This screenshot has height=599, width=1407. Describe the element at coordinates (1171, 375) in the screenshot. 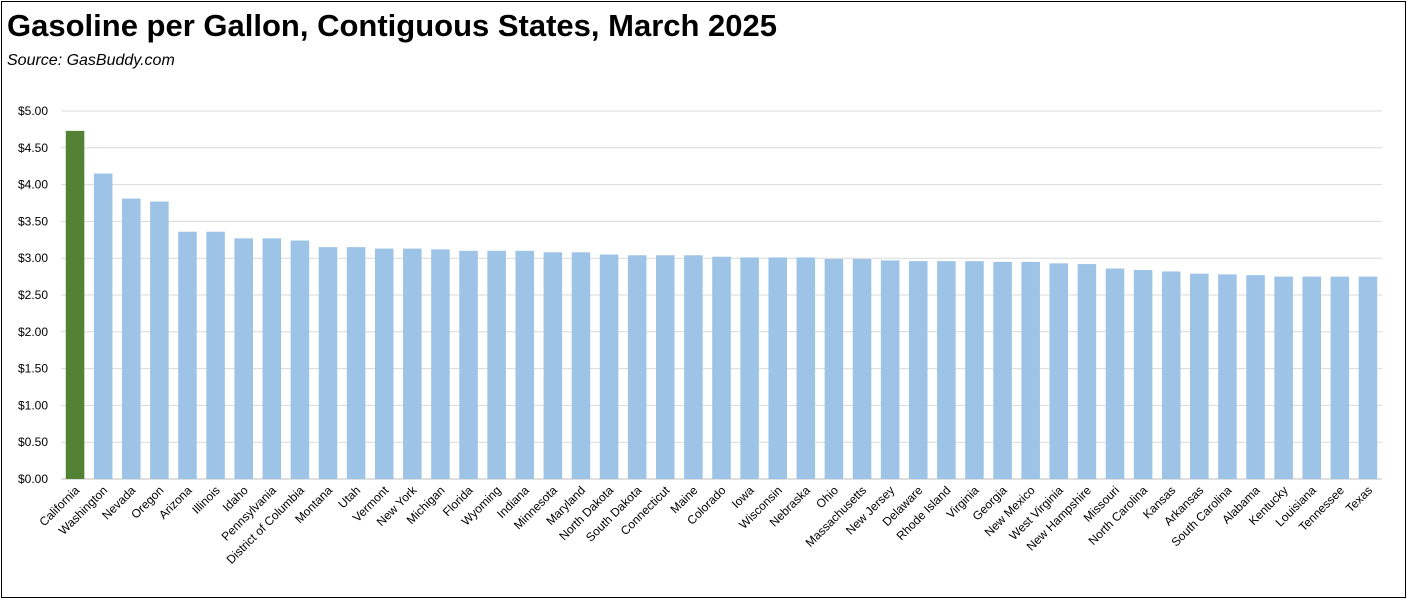

I see `bar-kansas` at that location.